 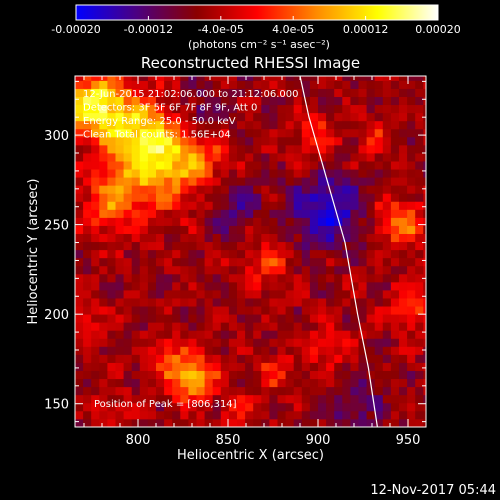 What do you see at coordinates (159, 121) in the screenshot?
I see `annotation-line: Energy Range: 25.0 - 50.0 keV` at bounding box center [159, 121].